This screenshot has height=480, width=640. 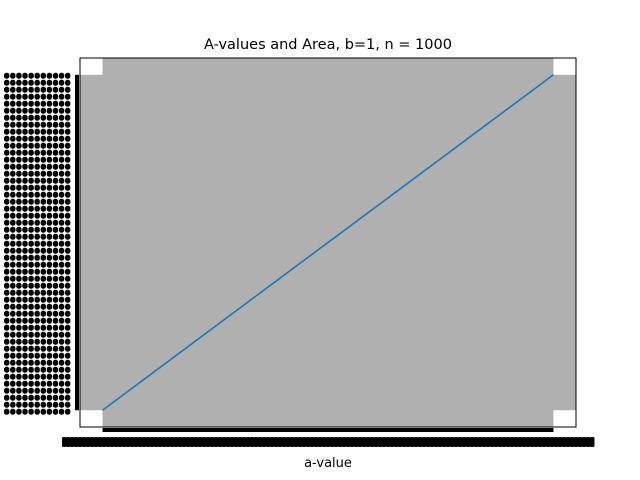 What do you see at coordinates (328, 442) in the screenshot?
I see `x-axis-tick-labels` at bounding box center [328, 442].